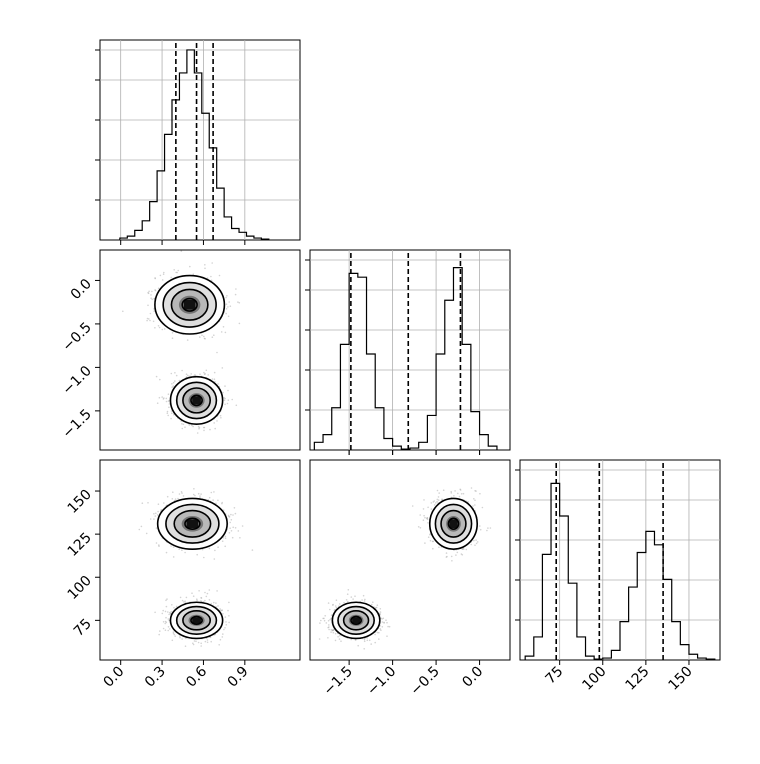  What do you see at coordinates (196, 620) in the screenshot?
I see `density-peak` at bounding box center [196, 620].